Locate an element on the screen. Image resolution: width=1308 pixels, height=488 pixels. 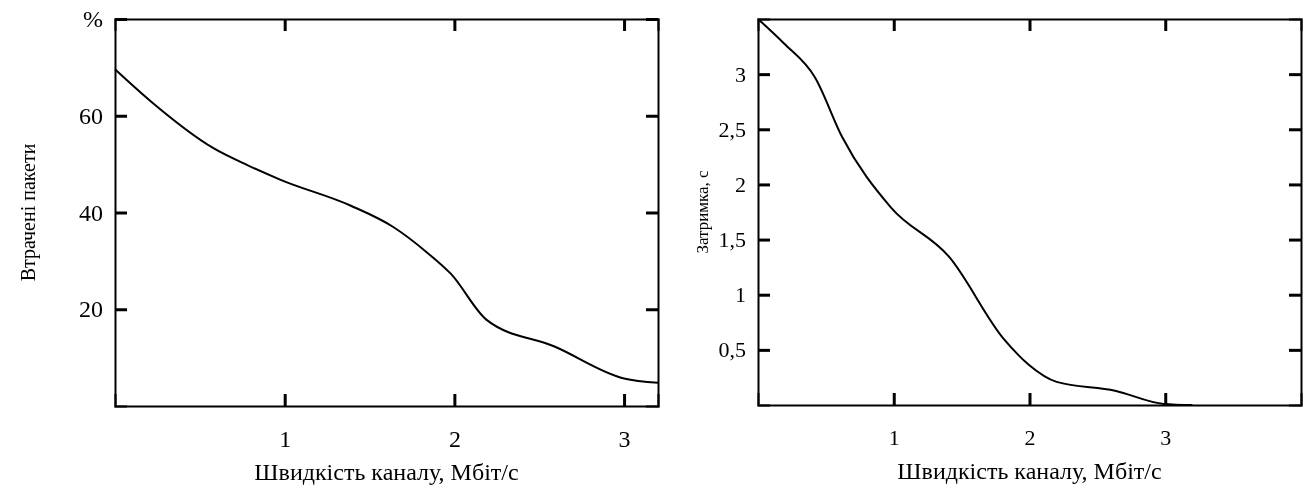
y-tick-label: 2 is located at coordinates (740, 184).